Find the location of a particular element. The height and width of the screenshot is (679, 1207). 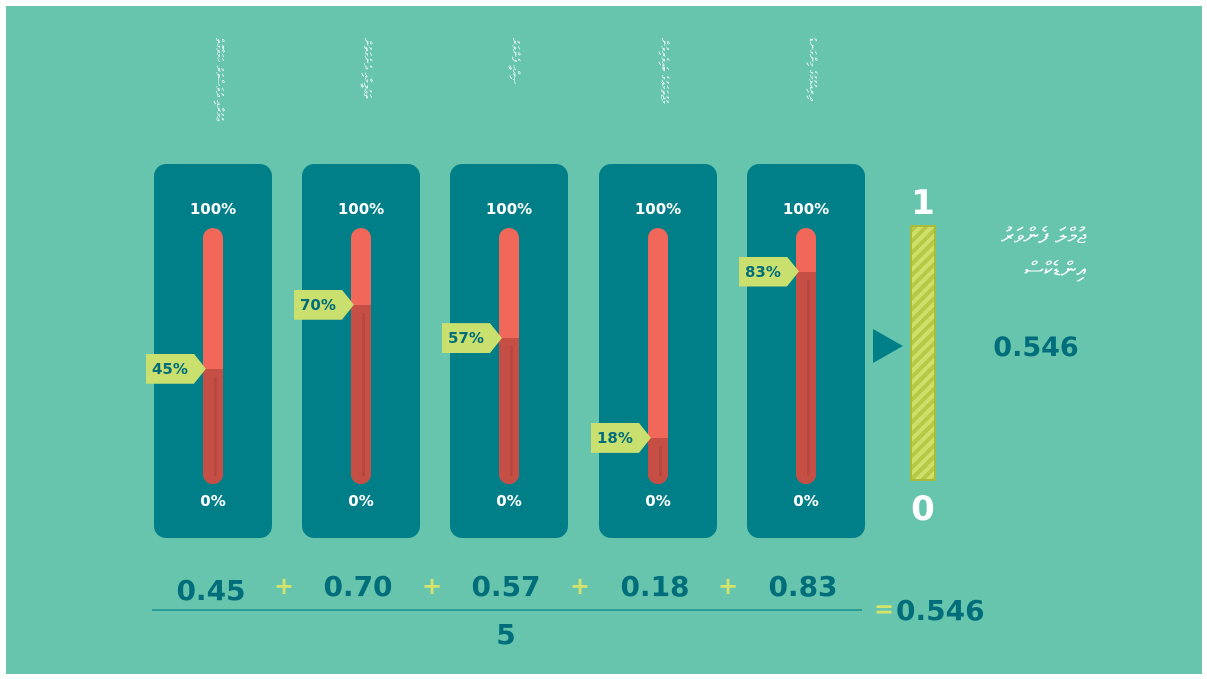

equals-sign: = is located at coordinates (884, 609).